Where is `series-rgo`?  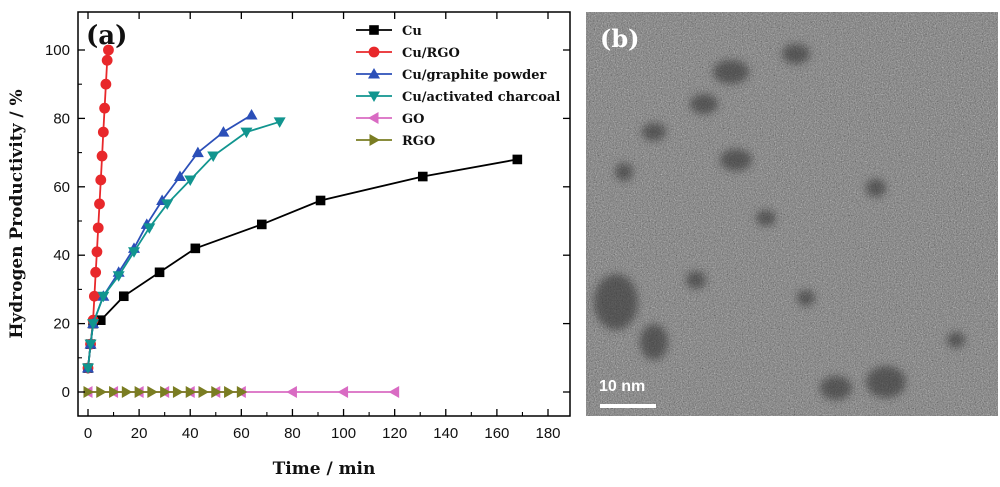 series-rgo is located at coordinates (165, 392).